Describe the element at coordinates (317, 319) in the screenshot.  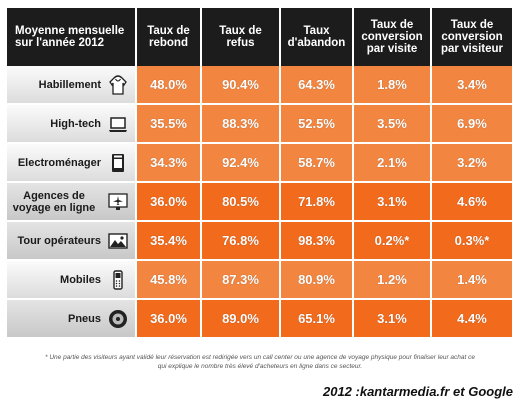
I see `value-cell: 65.1%` at that location.